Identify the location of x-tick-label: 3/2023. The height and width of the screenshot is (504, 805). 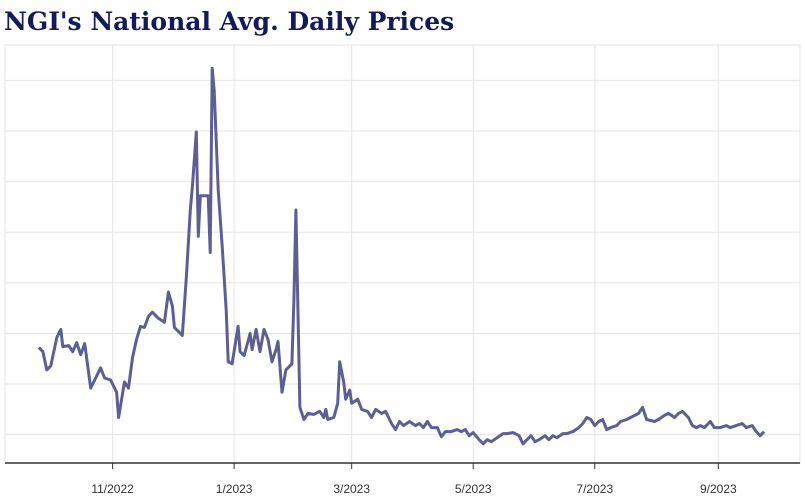
(351, 489).